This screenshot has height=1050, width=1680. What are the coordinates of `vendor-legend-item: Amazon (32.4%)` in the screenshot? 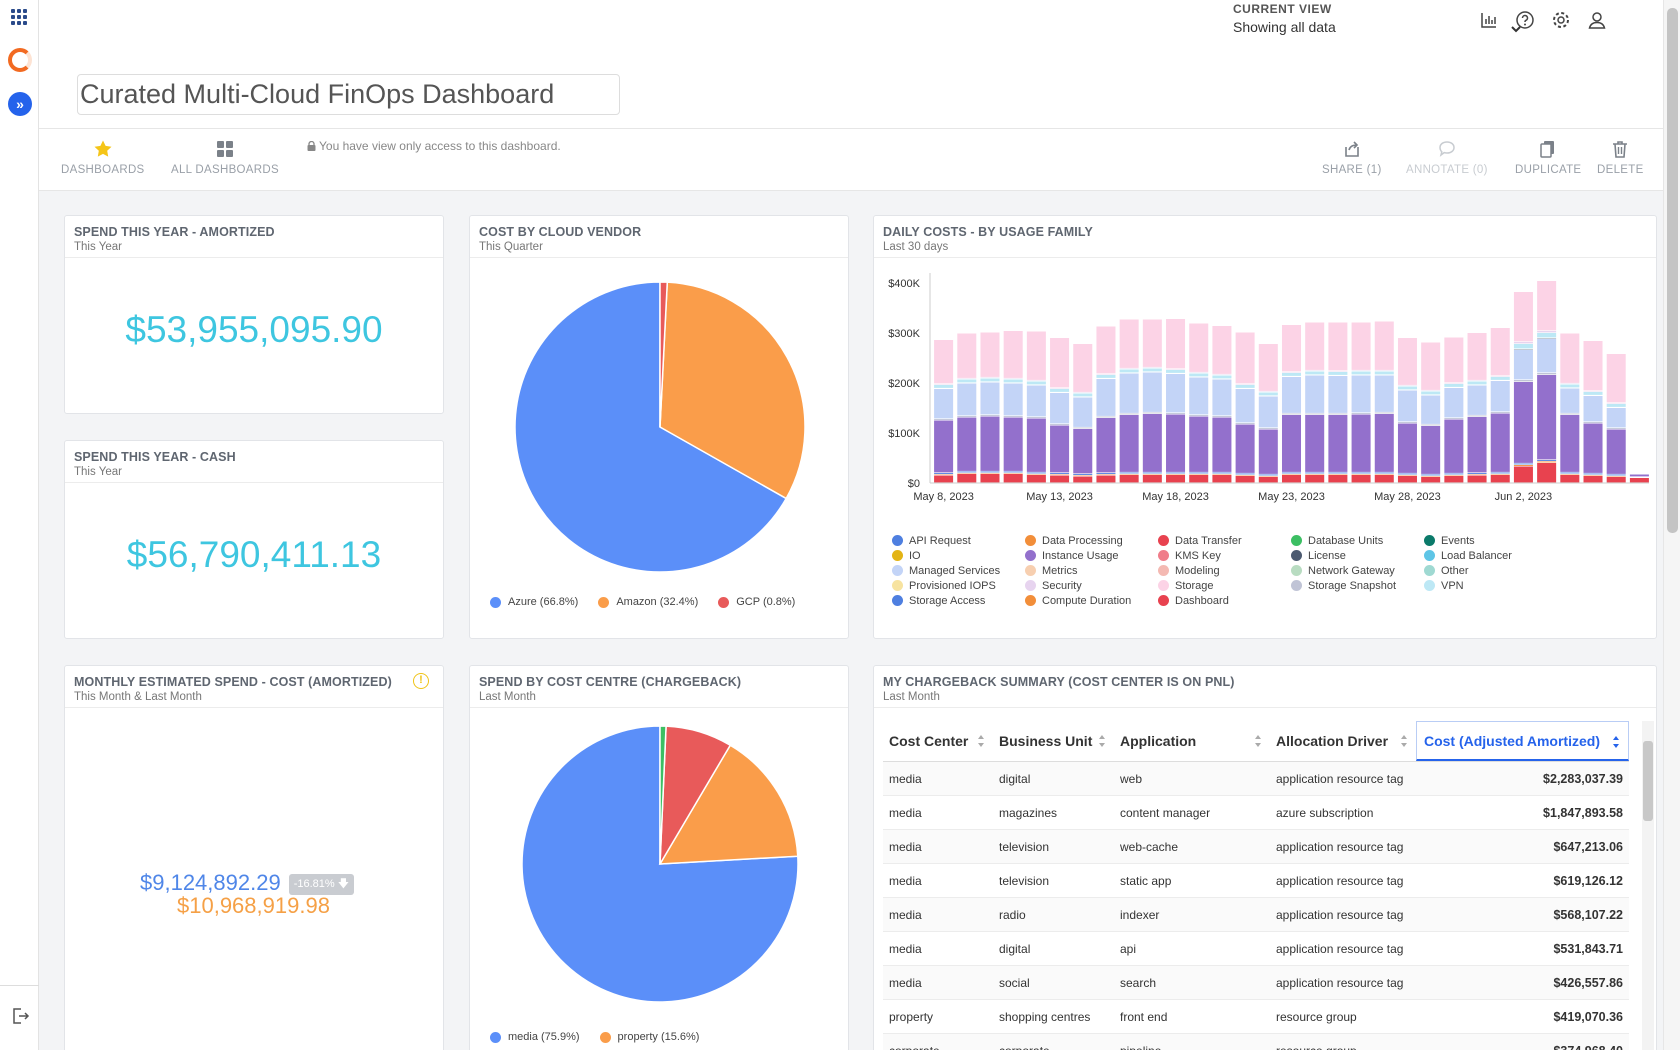 It's located at (648, 602).